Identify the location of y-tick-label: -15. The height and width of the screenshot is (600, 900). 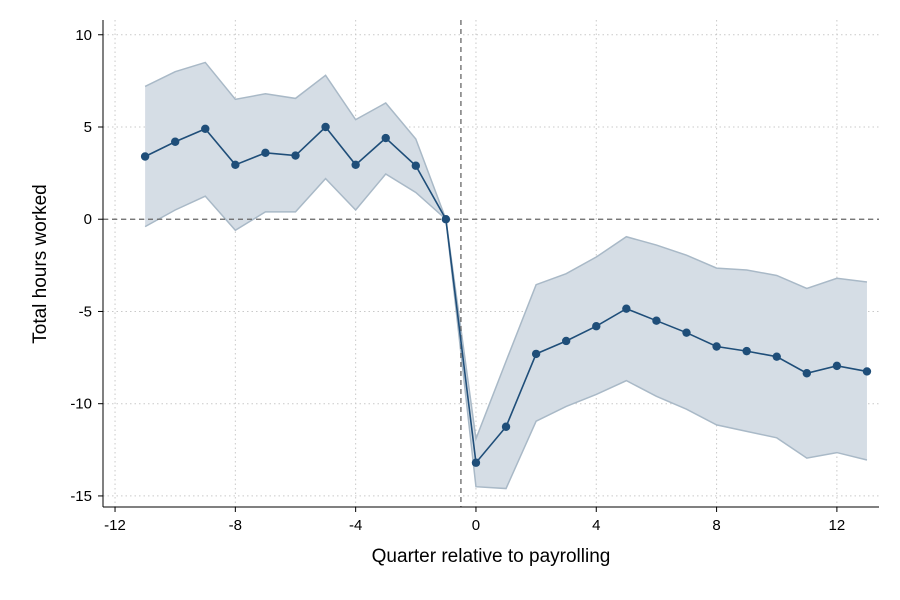
(81, 496).